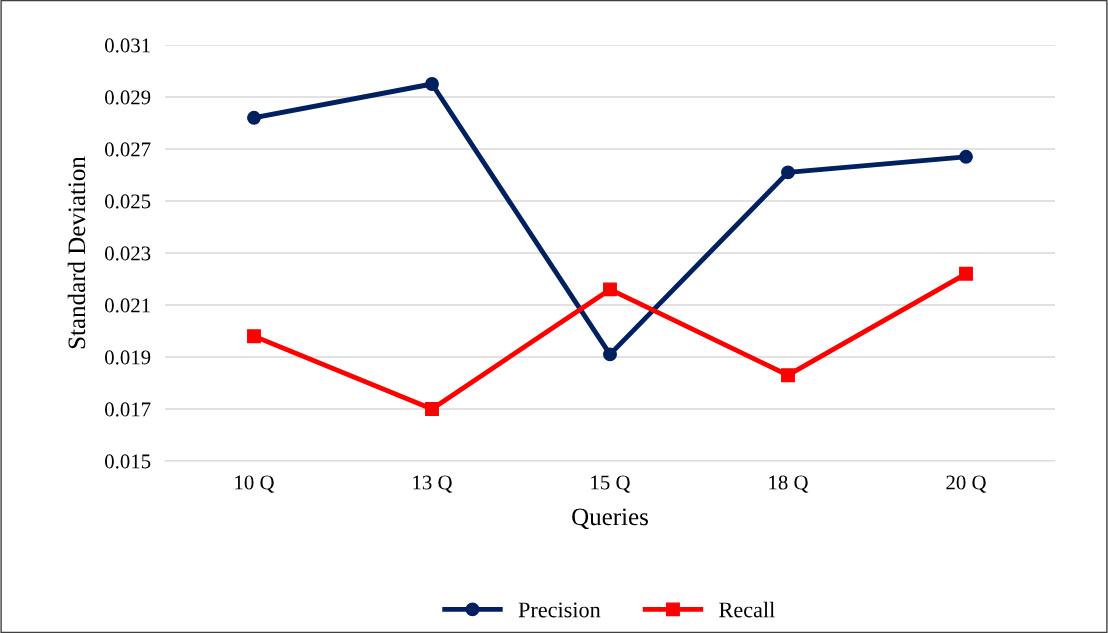 The image size is (1108, 633). I want to click on y-tick-label: 0.017, so click(128, 409).